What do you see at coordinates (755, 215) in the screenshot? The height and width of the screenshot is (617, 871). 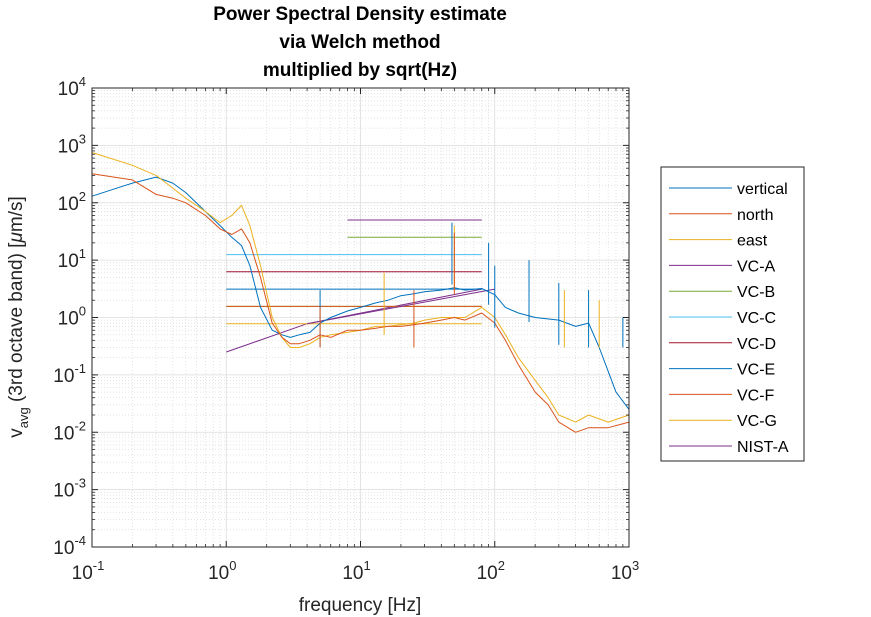 I see `legend-label-north: north` at bounding box center [755, 215].